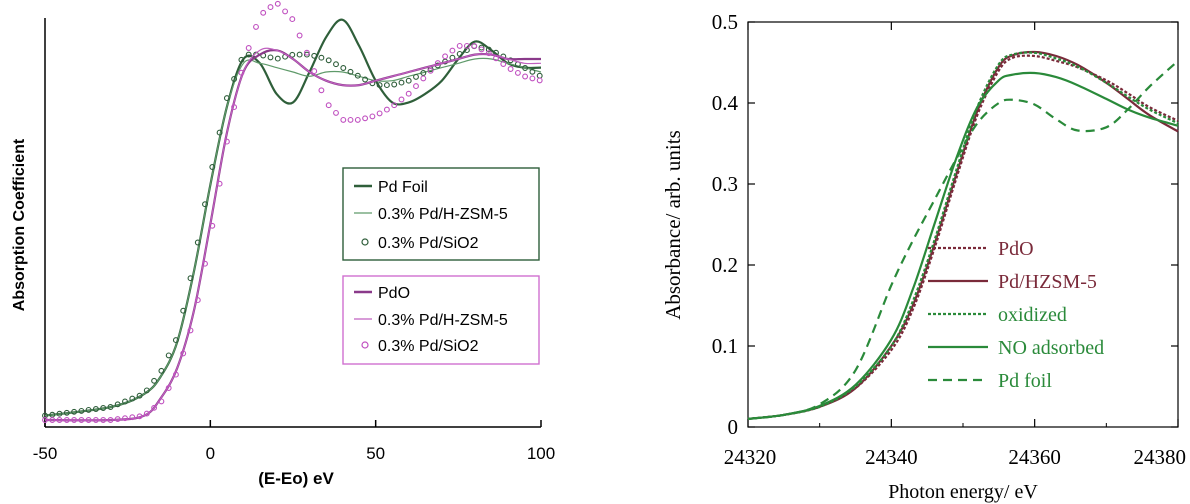  I want to click on right-legend-entry: Pd/HZSM-5, so click(1012, 282).